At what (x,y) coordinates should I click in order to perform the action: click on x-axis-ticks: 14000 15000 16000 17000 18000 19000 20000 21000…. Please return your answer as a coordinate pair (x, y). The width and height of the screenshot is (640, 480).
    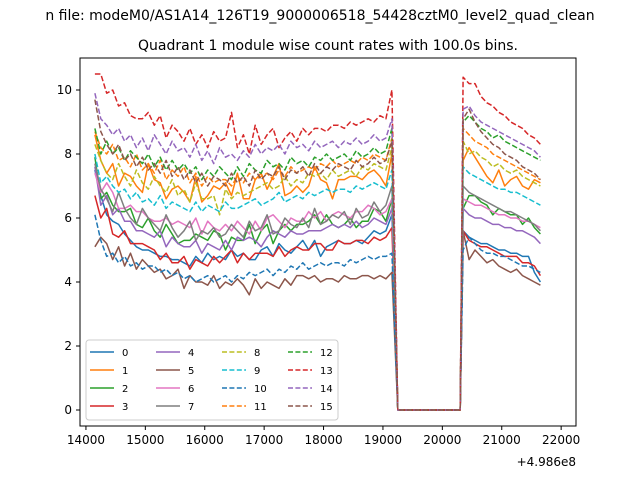
    Looking at the image, I should click on (323, 436).